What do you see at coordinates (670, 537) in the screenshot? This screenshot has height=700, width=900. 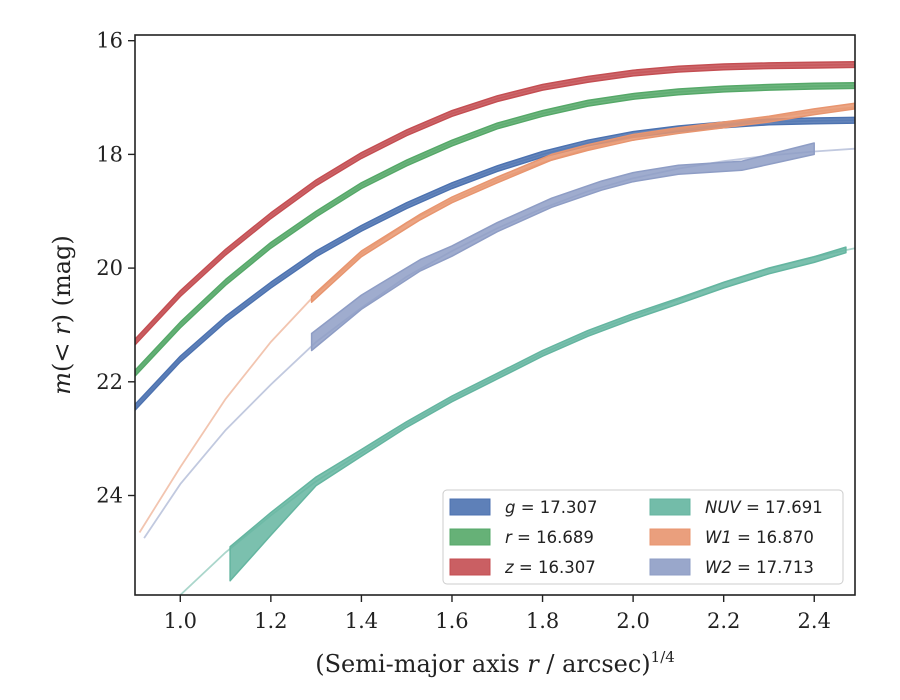 I see `legend-swatch-w1` at bounding box center [670, 537].